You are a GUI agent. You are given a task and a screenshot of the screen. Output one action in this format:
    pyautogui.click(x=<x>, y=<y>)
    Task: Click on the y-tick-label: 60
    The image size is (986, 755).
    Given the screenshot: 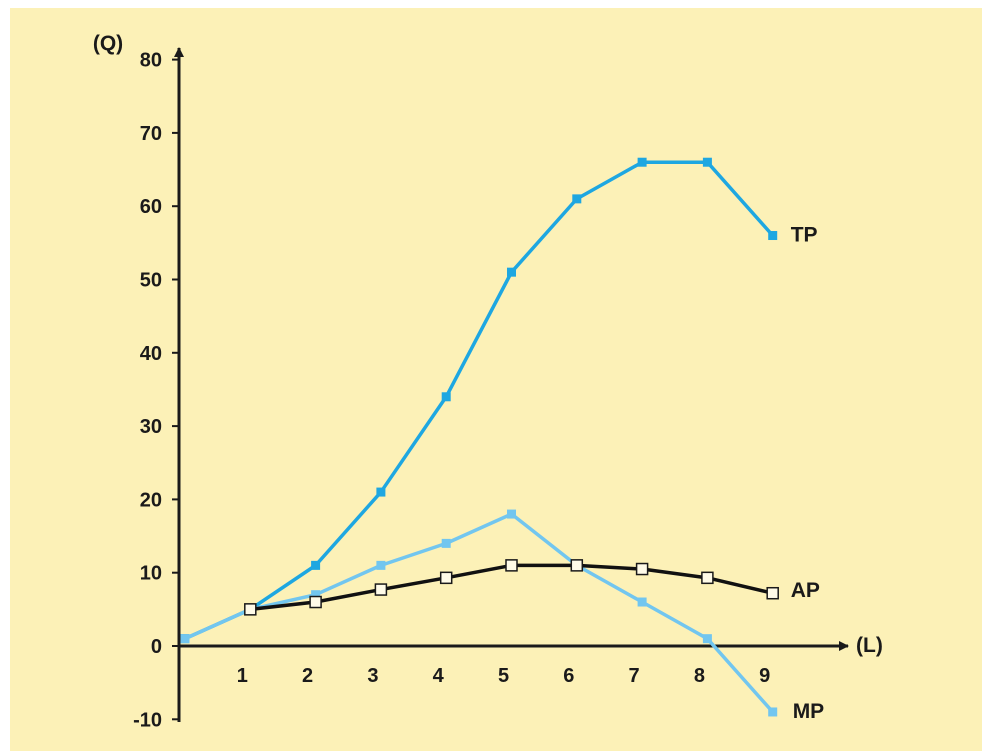 What is the action you would take?
    pyautogui.click(x=151, y=207)
    